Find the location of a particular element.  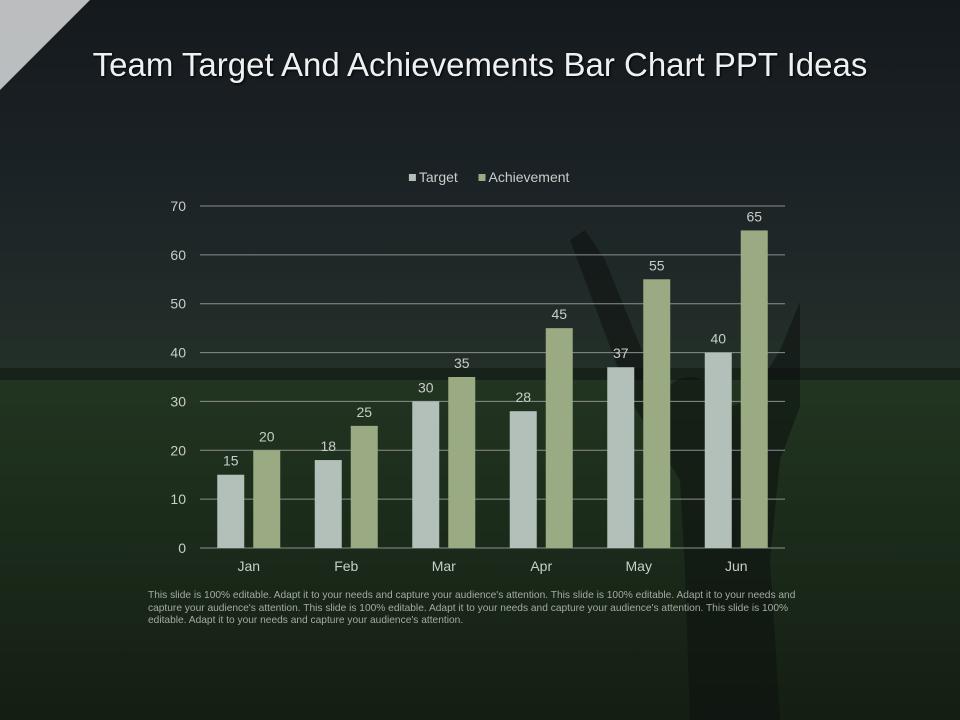

x-tick-label: May is located at coordinates (639, 566).